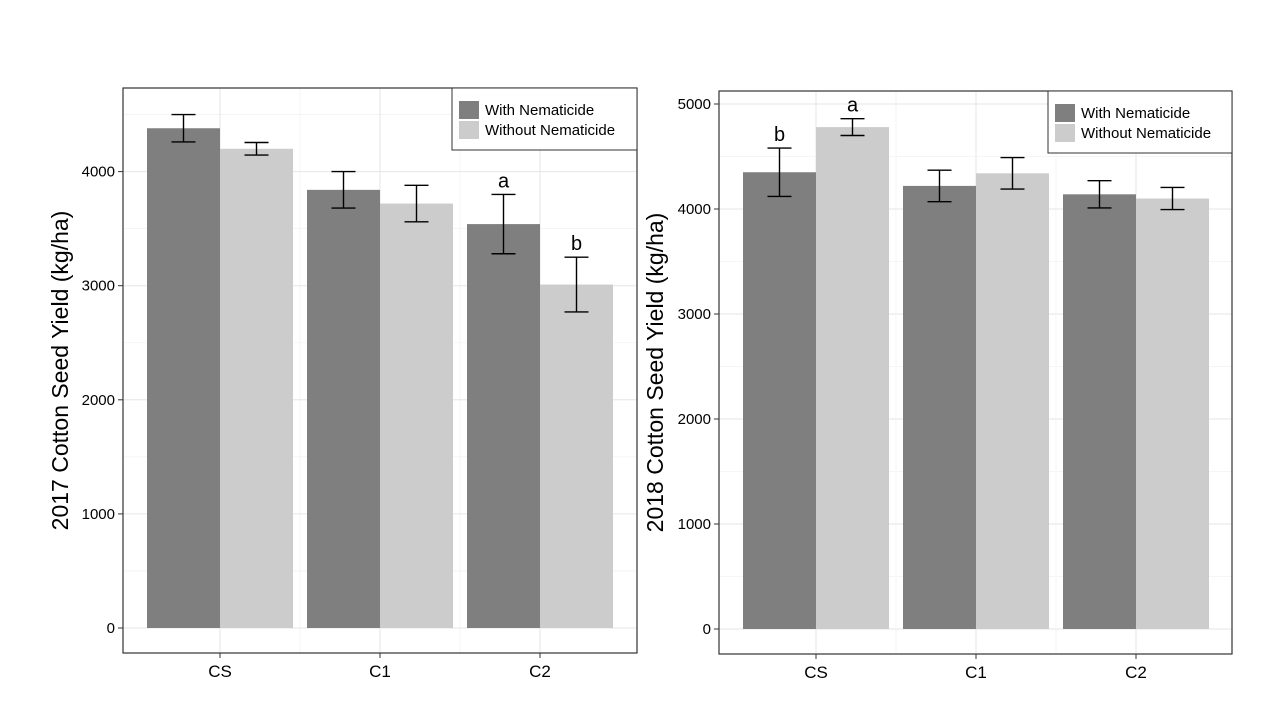  I want to click on panel2-bar-cs-with, so click(779, 400).